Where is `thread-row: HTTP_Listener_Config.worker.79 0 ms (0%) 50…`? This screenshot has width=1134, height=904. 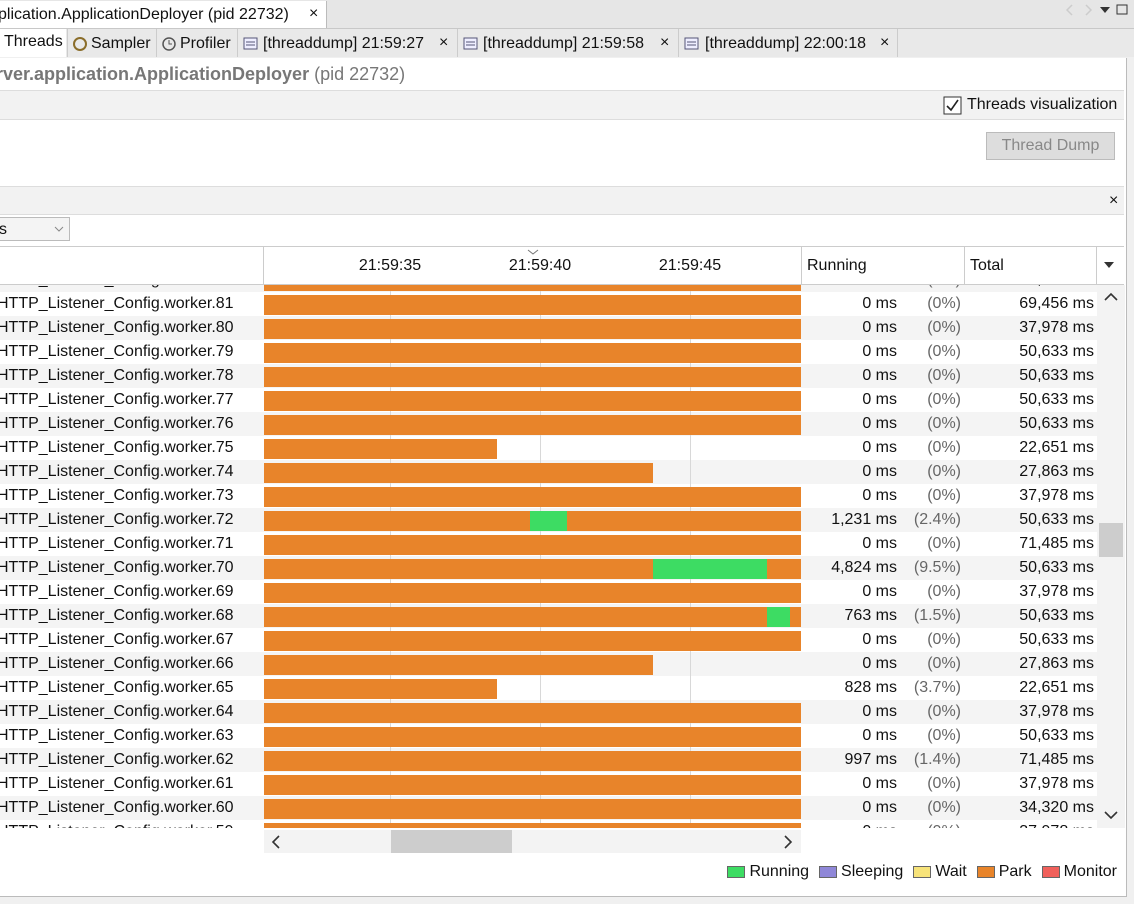
thread-row: HTTP_Listener_Config.worker.79 0 ms (0%) 50… is located at coordinates (548, 352).